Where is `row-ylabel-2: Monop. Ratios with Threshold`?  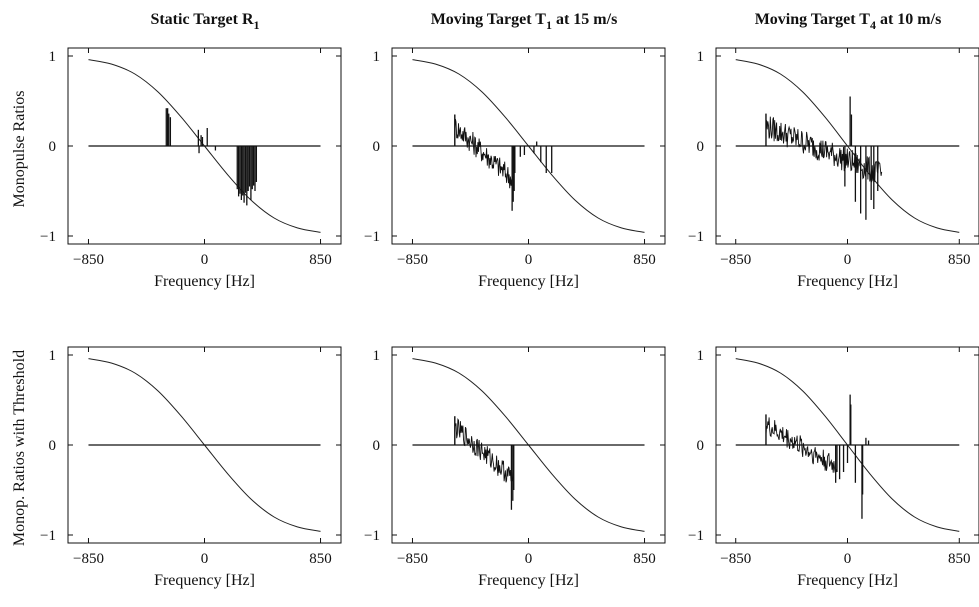 row-ylabel-2: Monop. Ratios with Threshold is located at coordinates (19, 448).